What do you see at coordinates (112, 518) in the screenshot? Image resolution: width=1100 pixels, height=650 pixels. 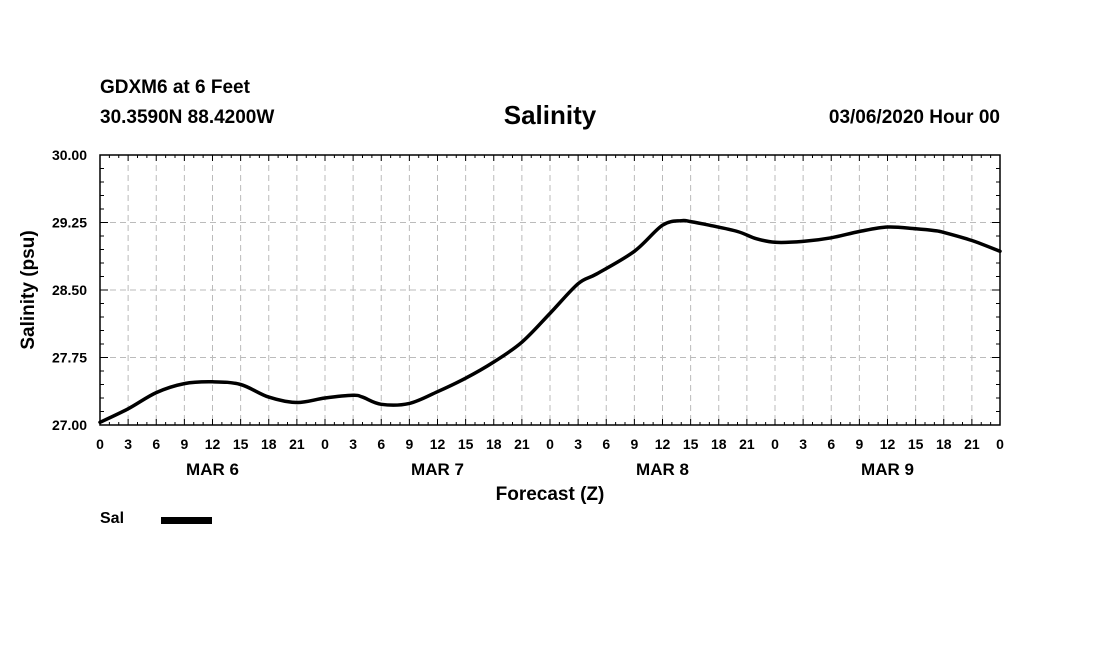 I see `legend-label: Sal` at bounding box center [112, 518].